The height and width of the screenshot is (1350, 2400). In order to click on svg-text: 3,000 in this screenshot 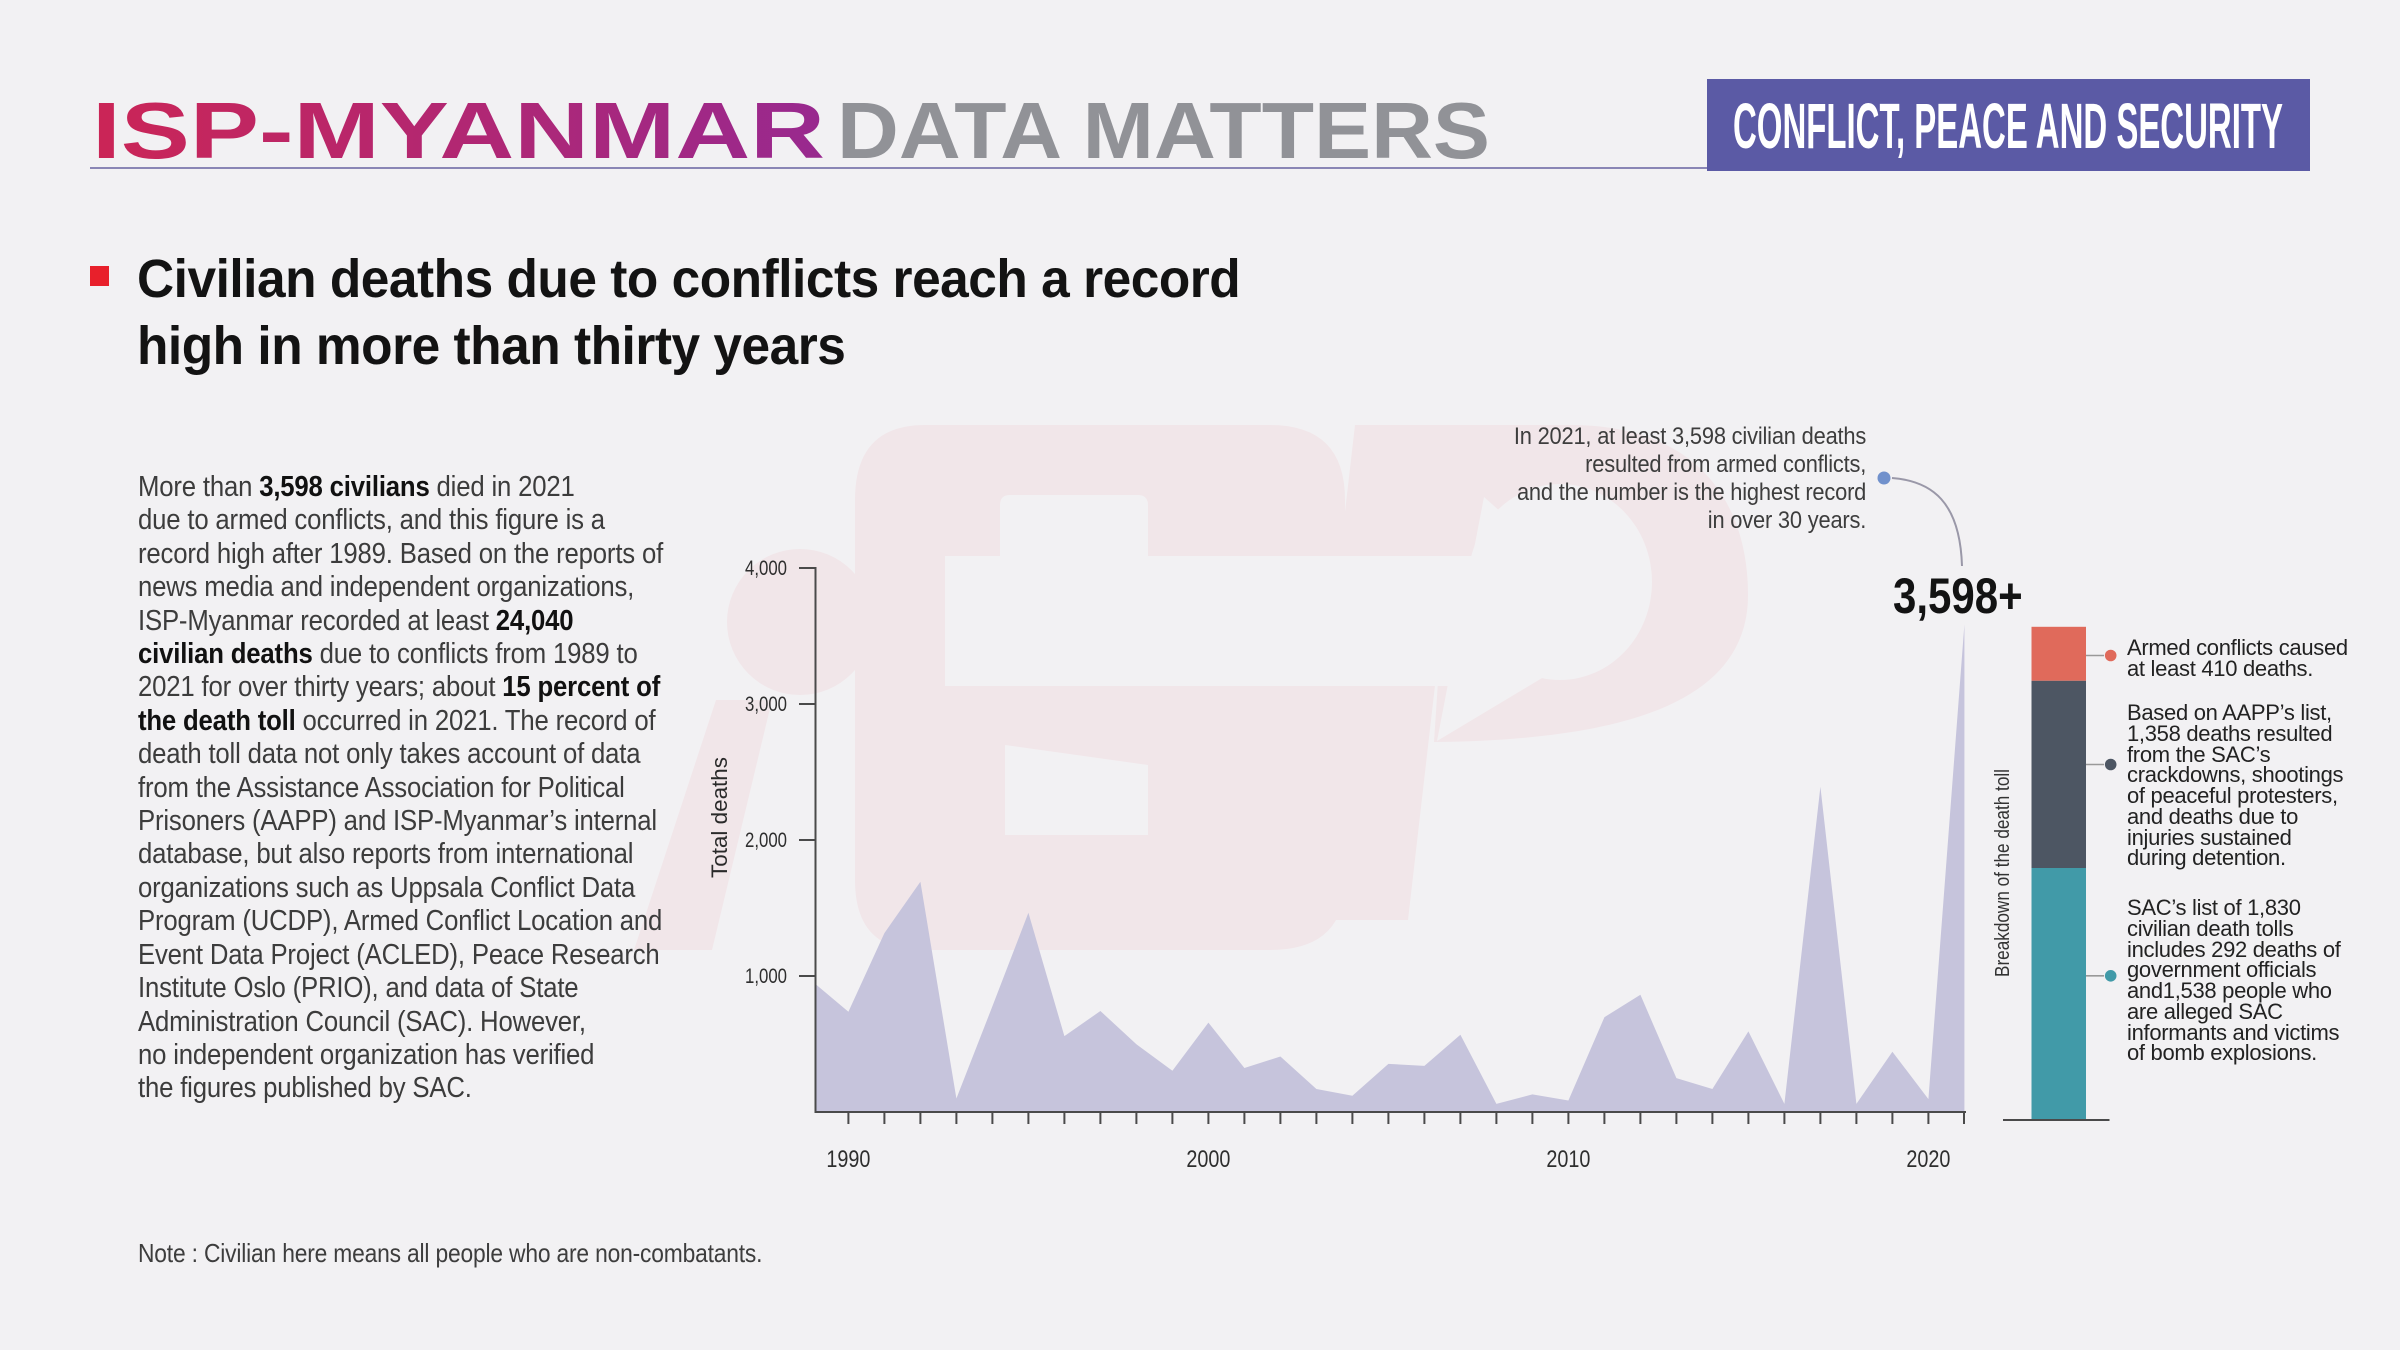, I will do `click(766, 704)`.